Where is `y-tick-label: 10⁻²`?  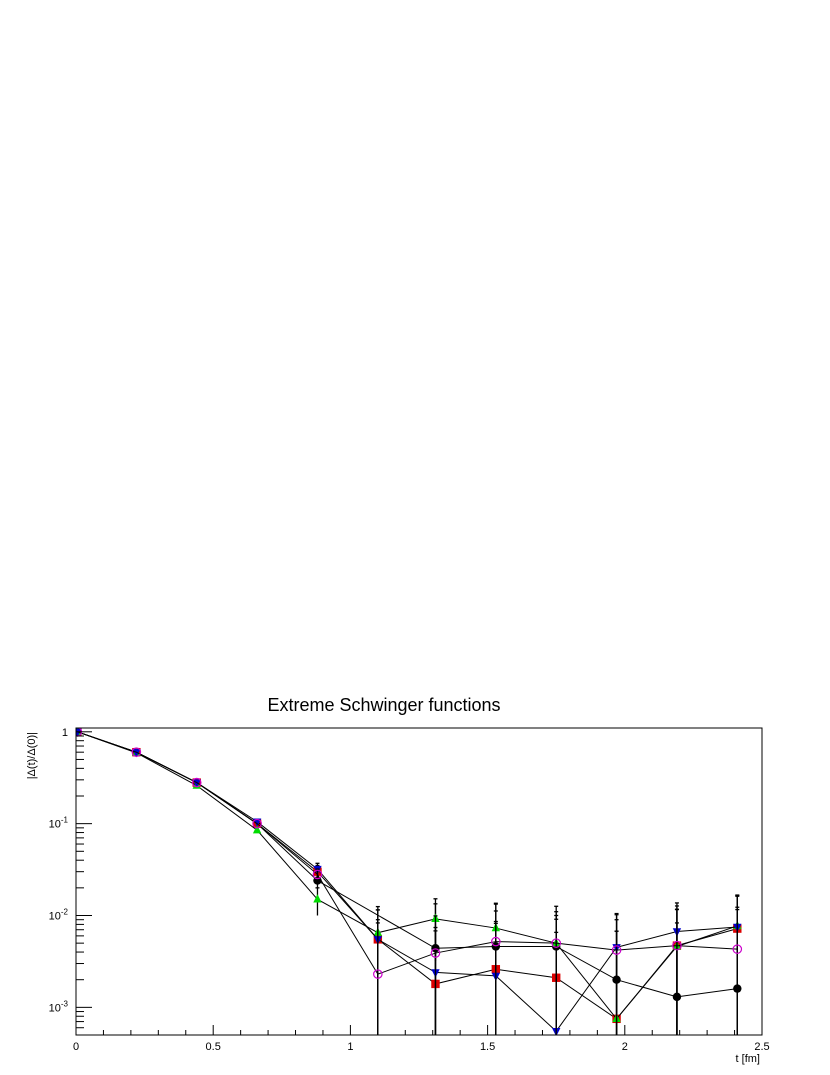 y-tick-label: 10⁻² is located at coordinates (59, 915).